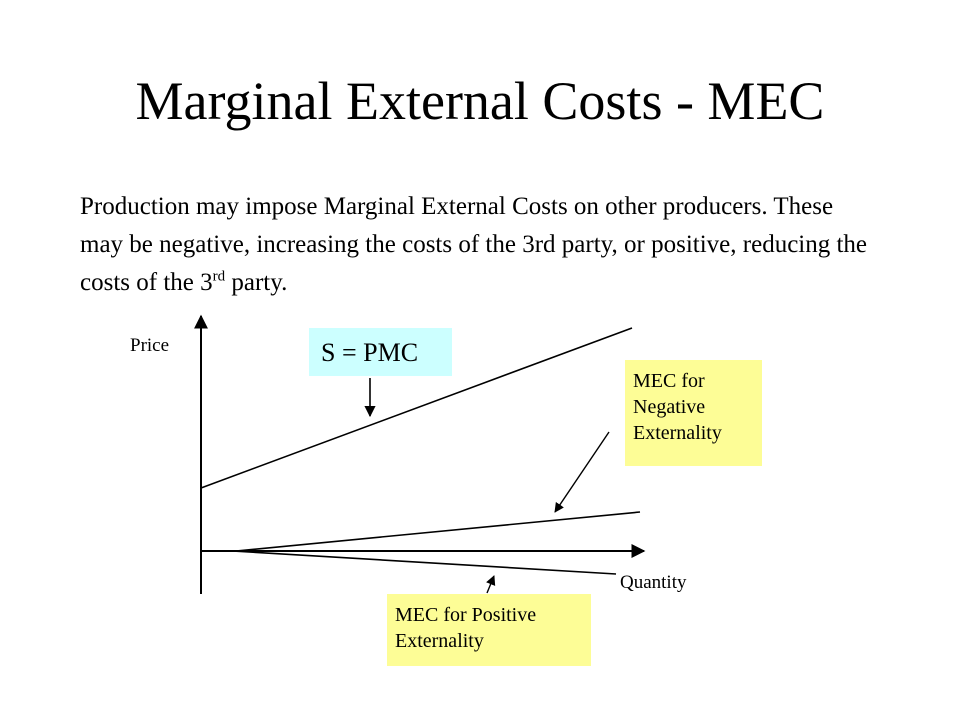  I want to click on mec-positive-label-line2: Externality, so click(439, 641).